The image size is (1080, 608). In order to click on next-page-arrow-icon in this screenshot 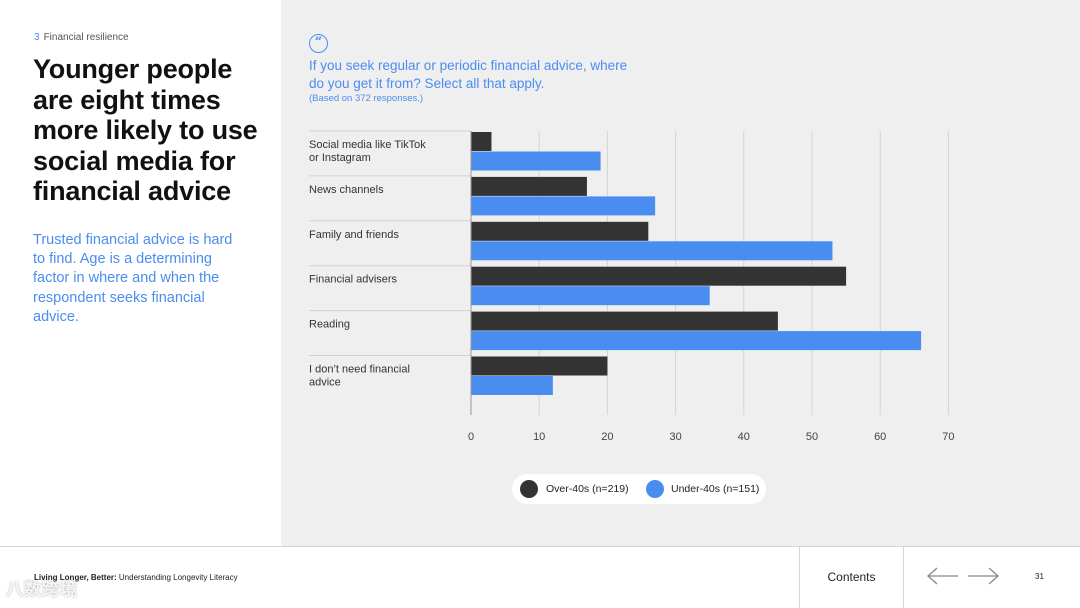, I will do `click(983, 576)`.